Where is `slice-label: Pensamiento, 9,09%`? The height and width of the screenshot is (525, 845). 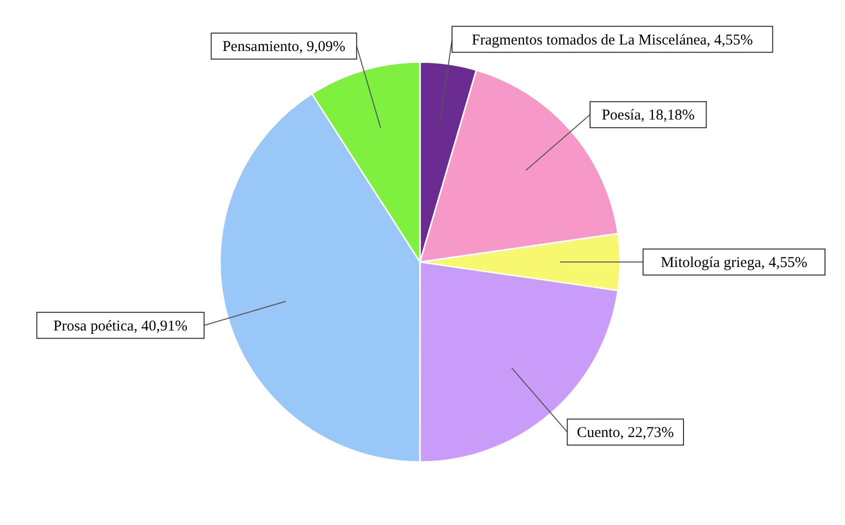
slice-label: Pensamiento, 9,09% is located at coordinates (284, 47).